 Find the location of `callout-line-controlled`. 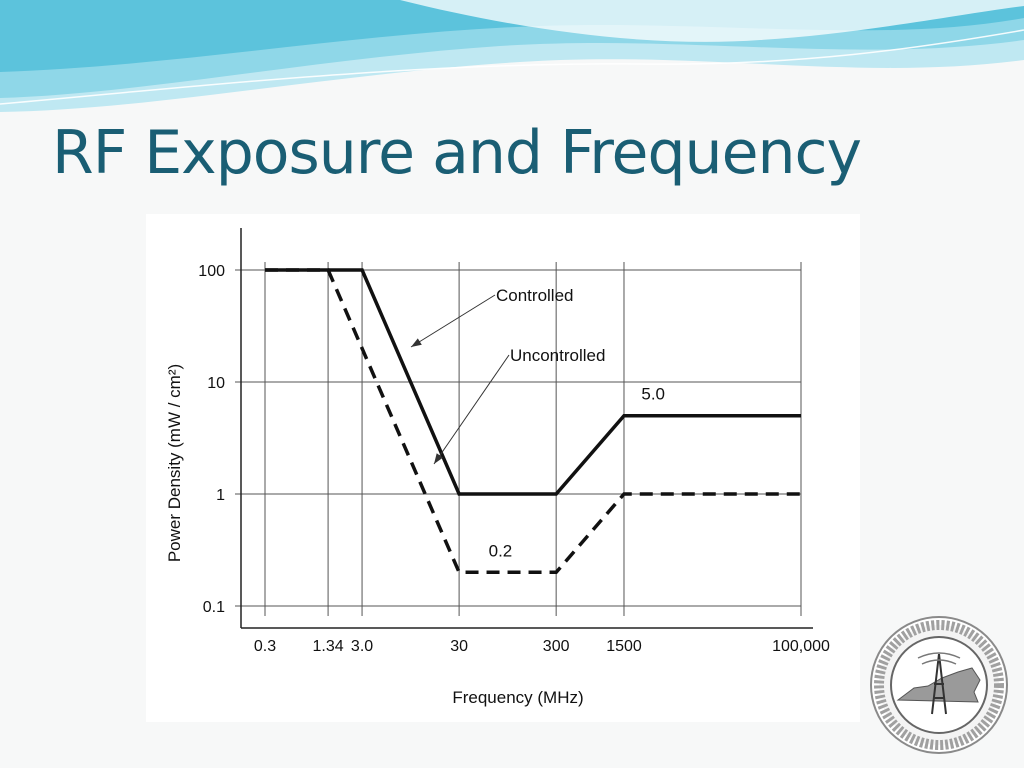

callout-line-controlled is located at coordinates (453, 321).